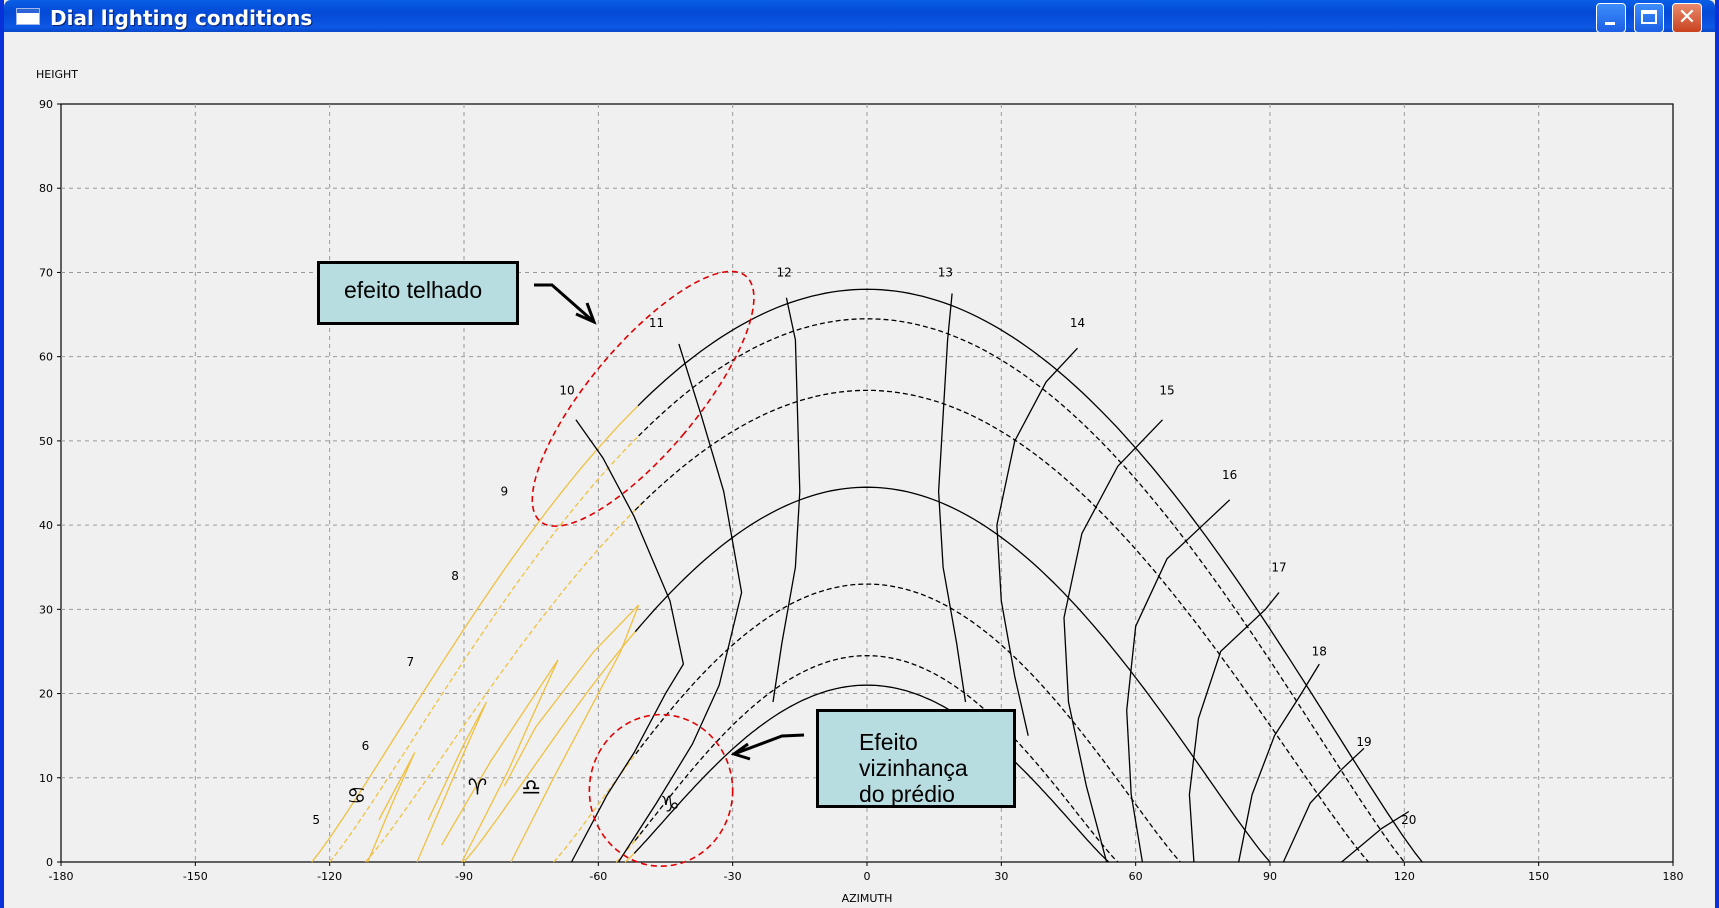  I want to click on x-tick-label: 0, so click(867, 876).